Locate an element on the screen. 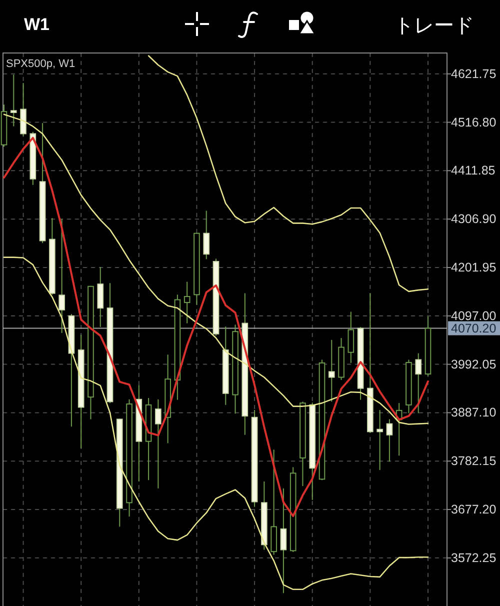 The image size is (500, 606). y-tick-label: 3992.05 is located at coordinates (473, 364).